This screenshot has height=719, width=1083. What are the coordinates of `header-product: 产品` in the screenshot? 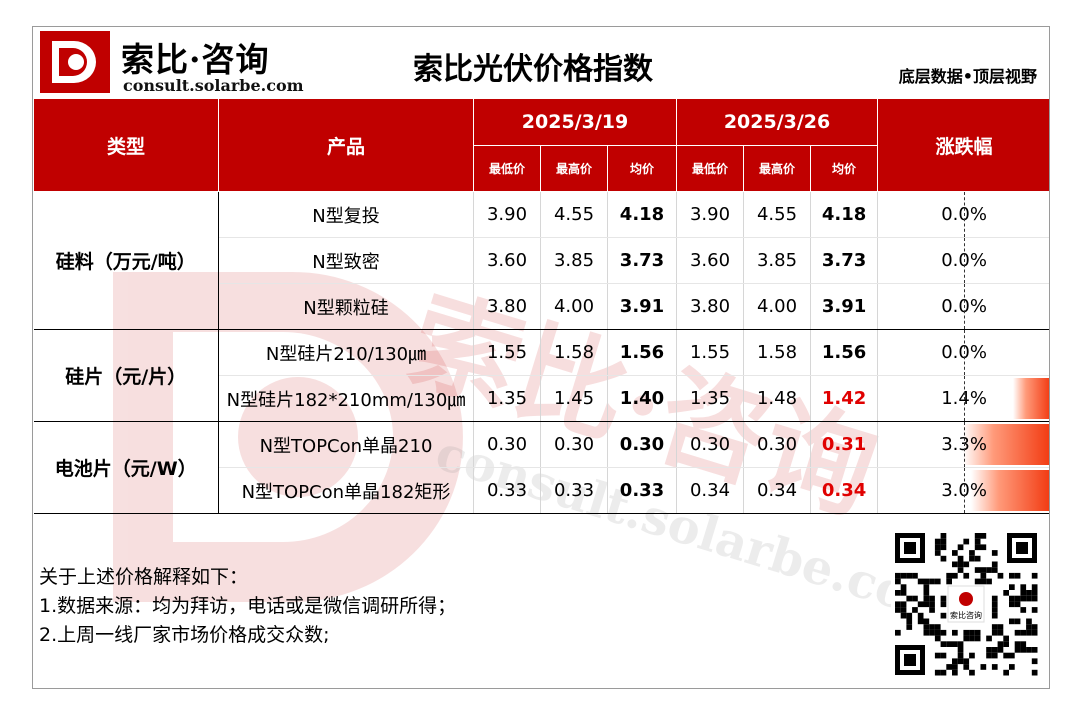 It's located at (346, 145).